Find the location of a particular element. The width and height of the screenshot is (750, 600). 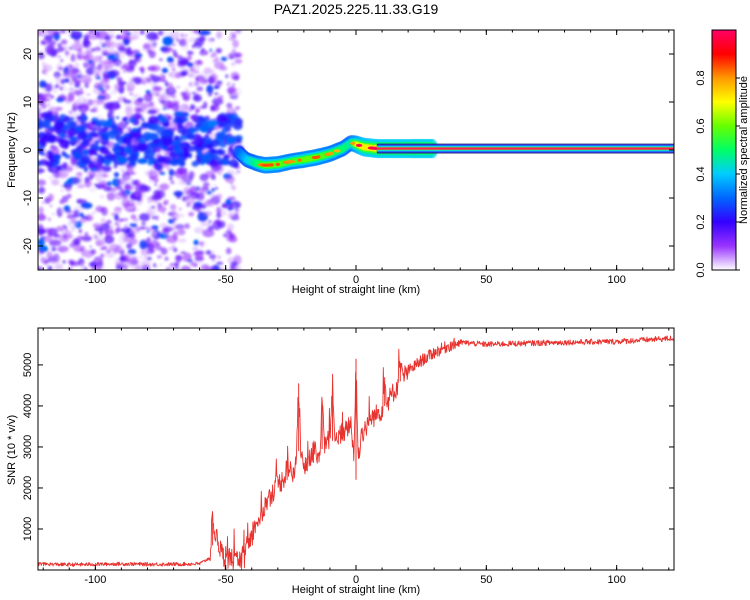

snr-y-tick-label: 5000 is located at coordinates (28, 365).